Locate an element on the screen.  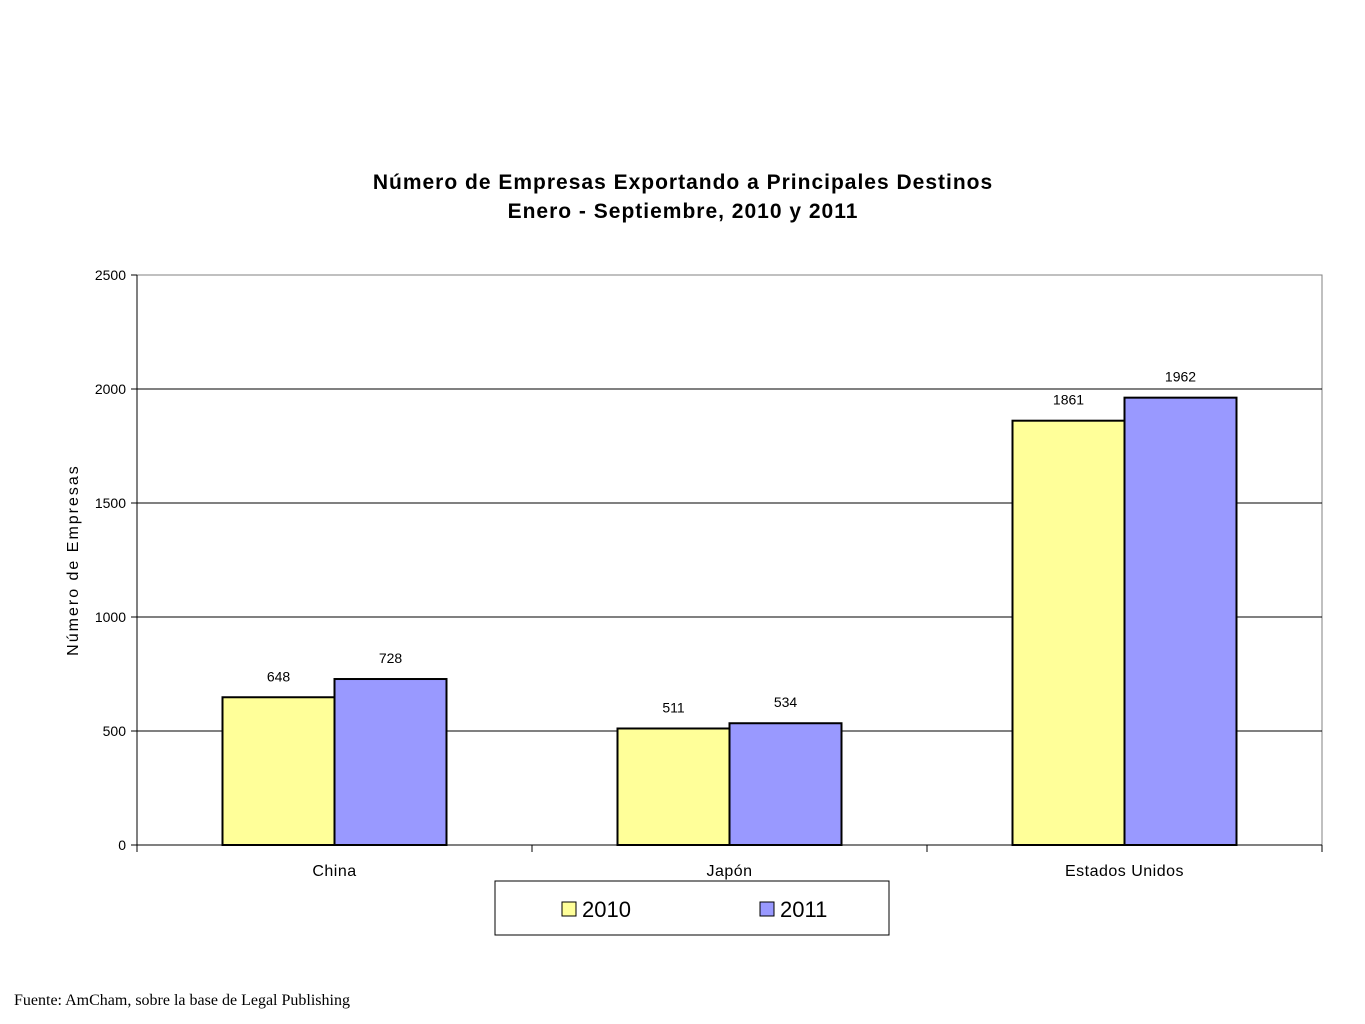
y-tick-label: 2500 is located at coordinates (110, 275).